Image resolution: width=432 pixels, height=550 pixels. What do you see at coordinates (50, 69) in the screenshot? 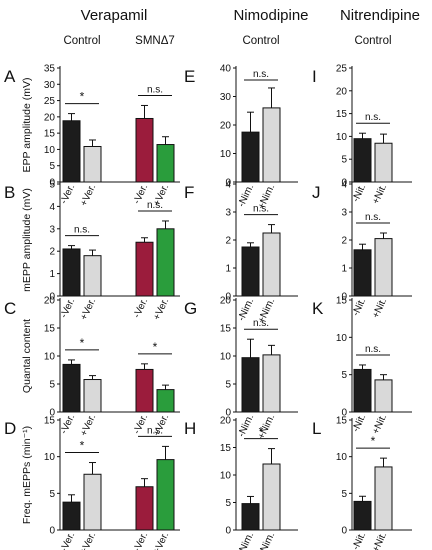
I see `y-tick-label-a: 35` at bounding box center [50, 69].